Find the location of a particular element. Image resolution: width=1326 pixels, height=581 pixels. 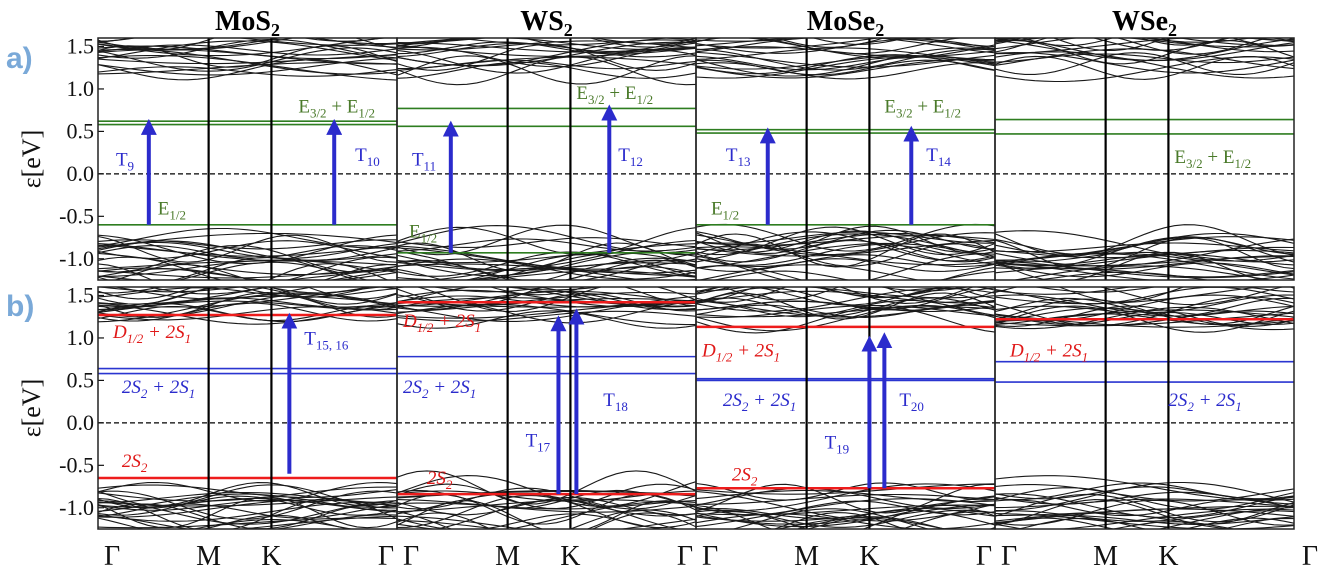

level-label: T17 is located at coordinates (538, 443).